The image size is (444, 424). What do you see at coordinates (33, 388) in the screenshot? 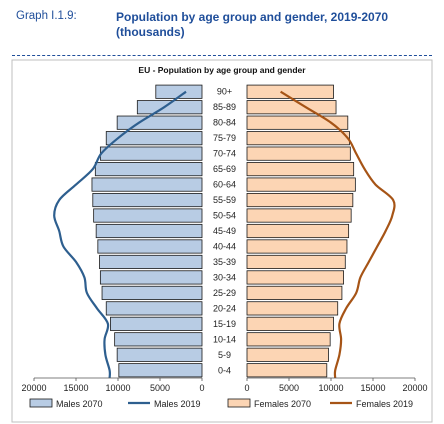
I see `tick-label-left: 20000` at bounding box center [33, 388].